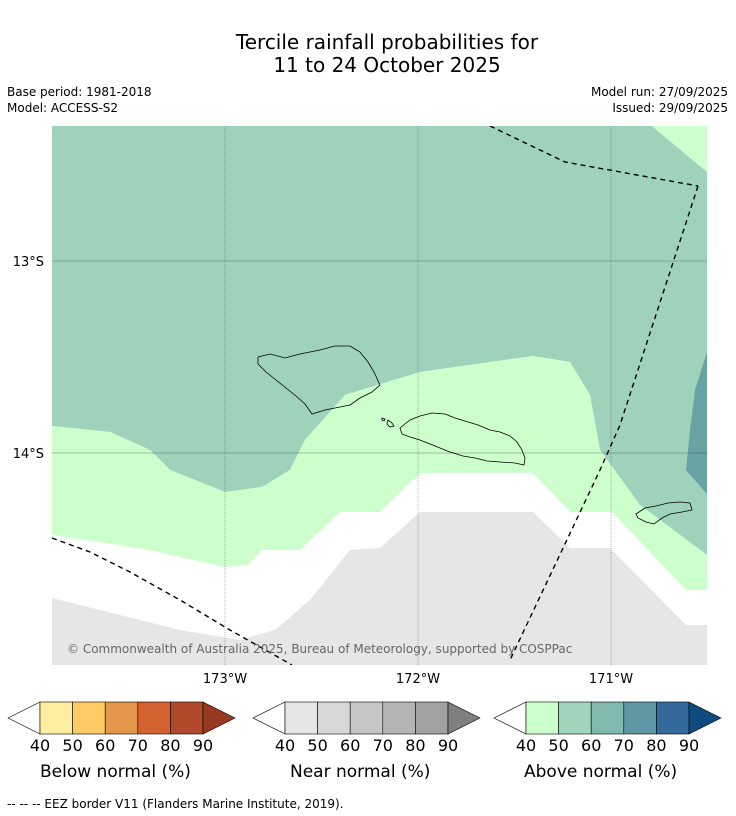  What do you see at coordinates (670, 108) in the screenshot?
I see `issued-text: Issued: 29/09/2025` at bounding box center [670, 108].